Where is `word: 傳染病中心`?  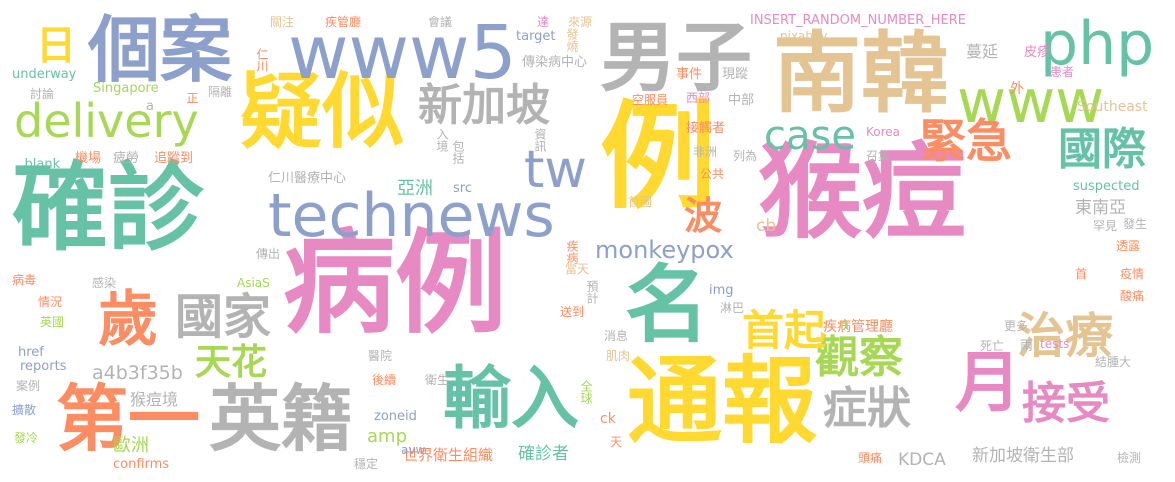 word: 傳染病中心 is located at coordinates (555, 62).